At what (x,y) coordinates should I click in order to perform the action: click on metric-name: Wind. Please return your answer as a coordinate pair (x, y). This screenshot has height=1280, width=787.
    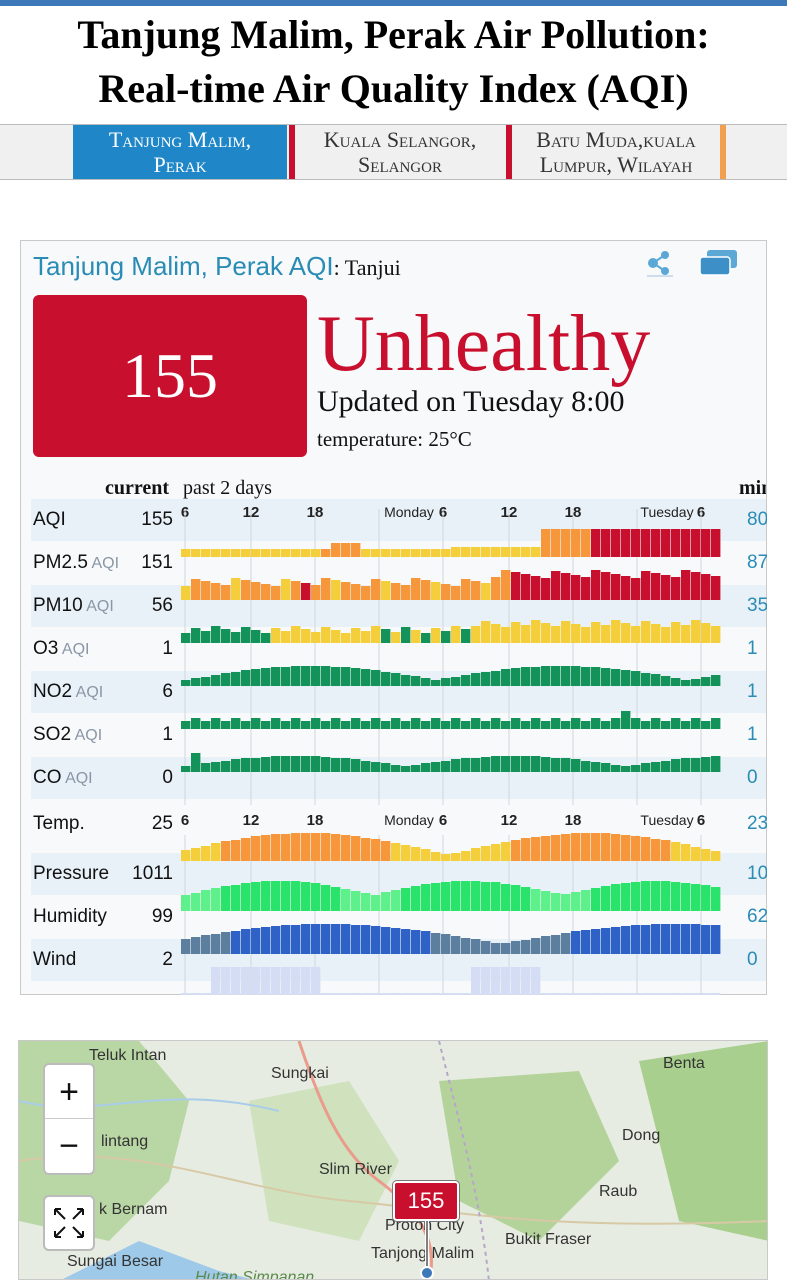
    Looking at the image, I should click on (54, 960).